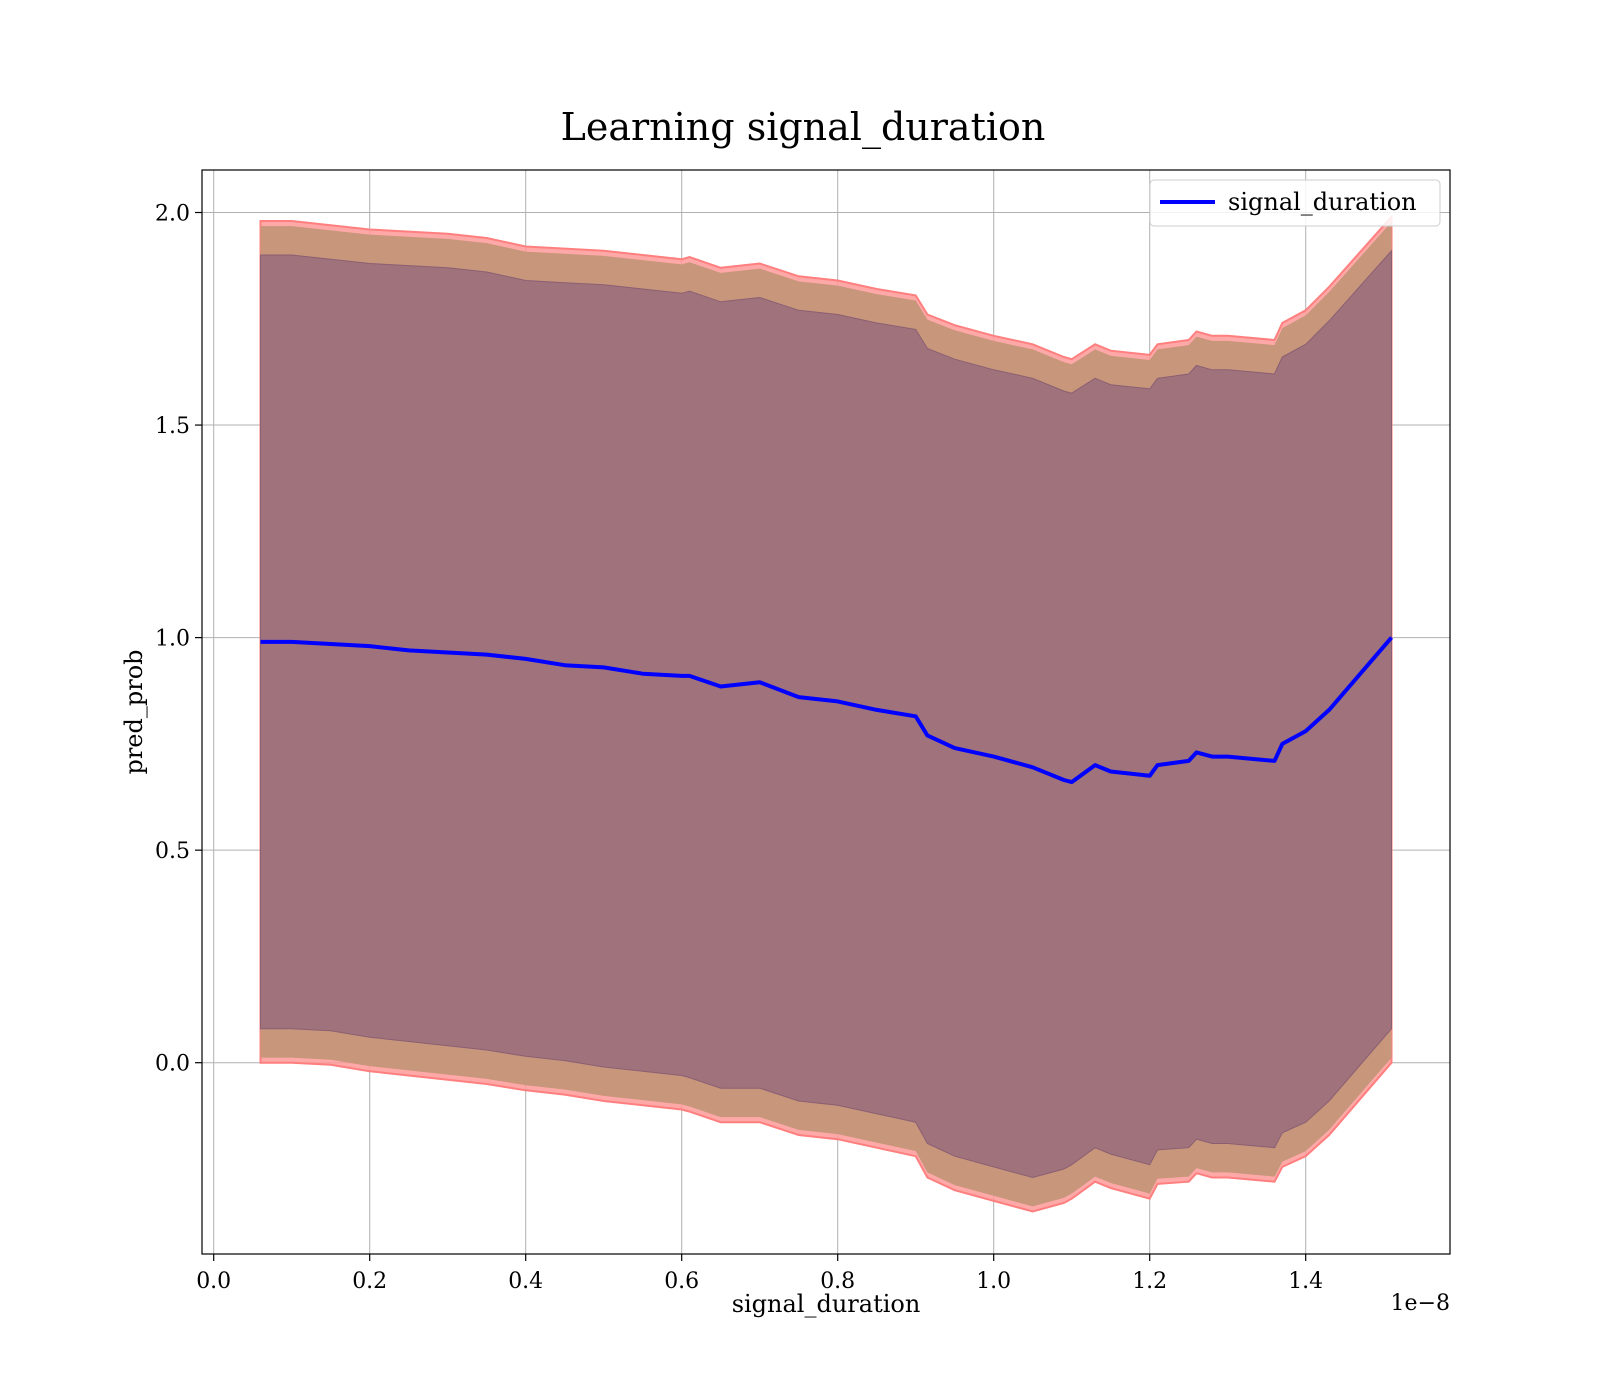  I want to click on x-axis: 0.0 0.2 0.4 0.6 0.8 1.0 1.2 1.4, so click(759, 1274).